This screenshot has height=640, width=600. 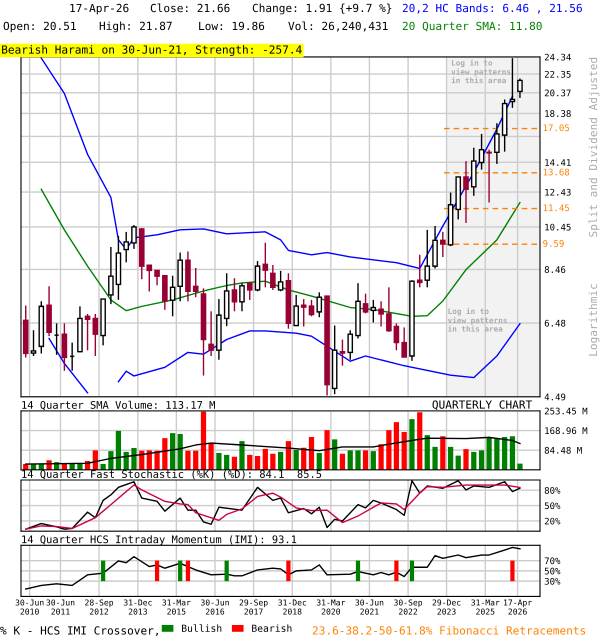 What do you see at coordinates (202, 628) in the screenshot?
I see `legend-label: Bullish` at bounding box center [202, 628].